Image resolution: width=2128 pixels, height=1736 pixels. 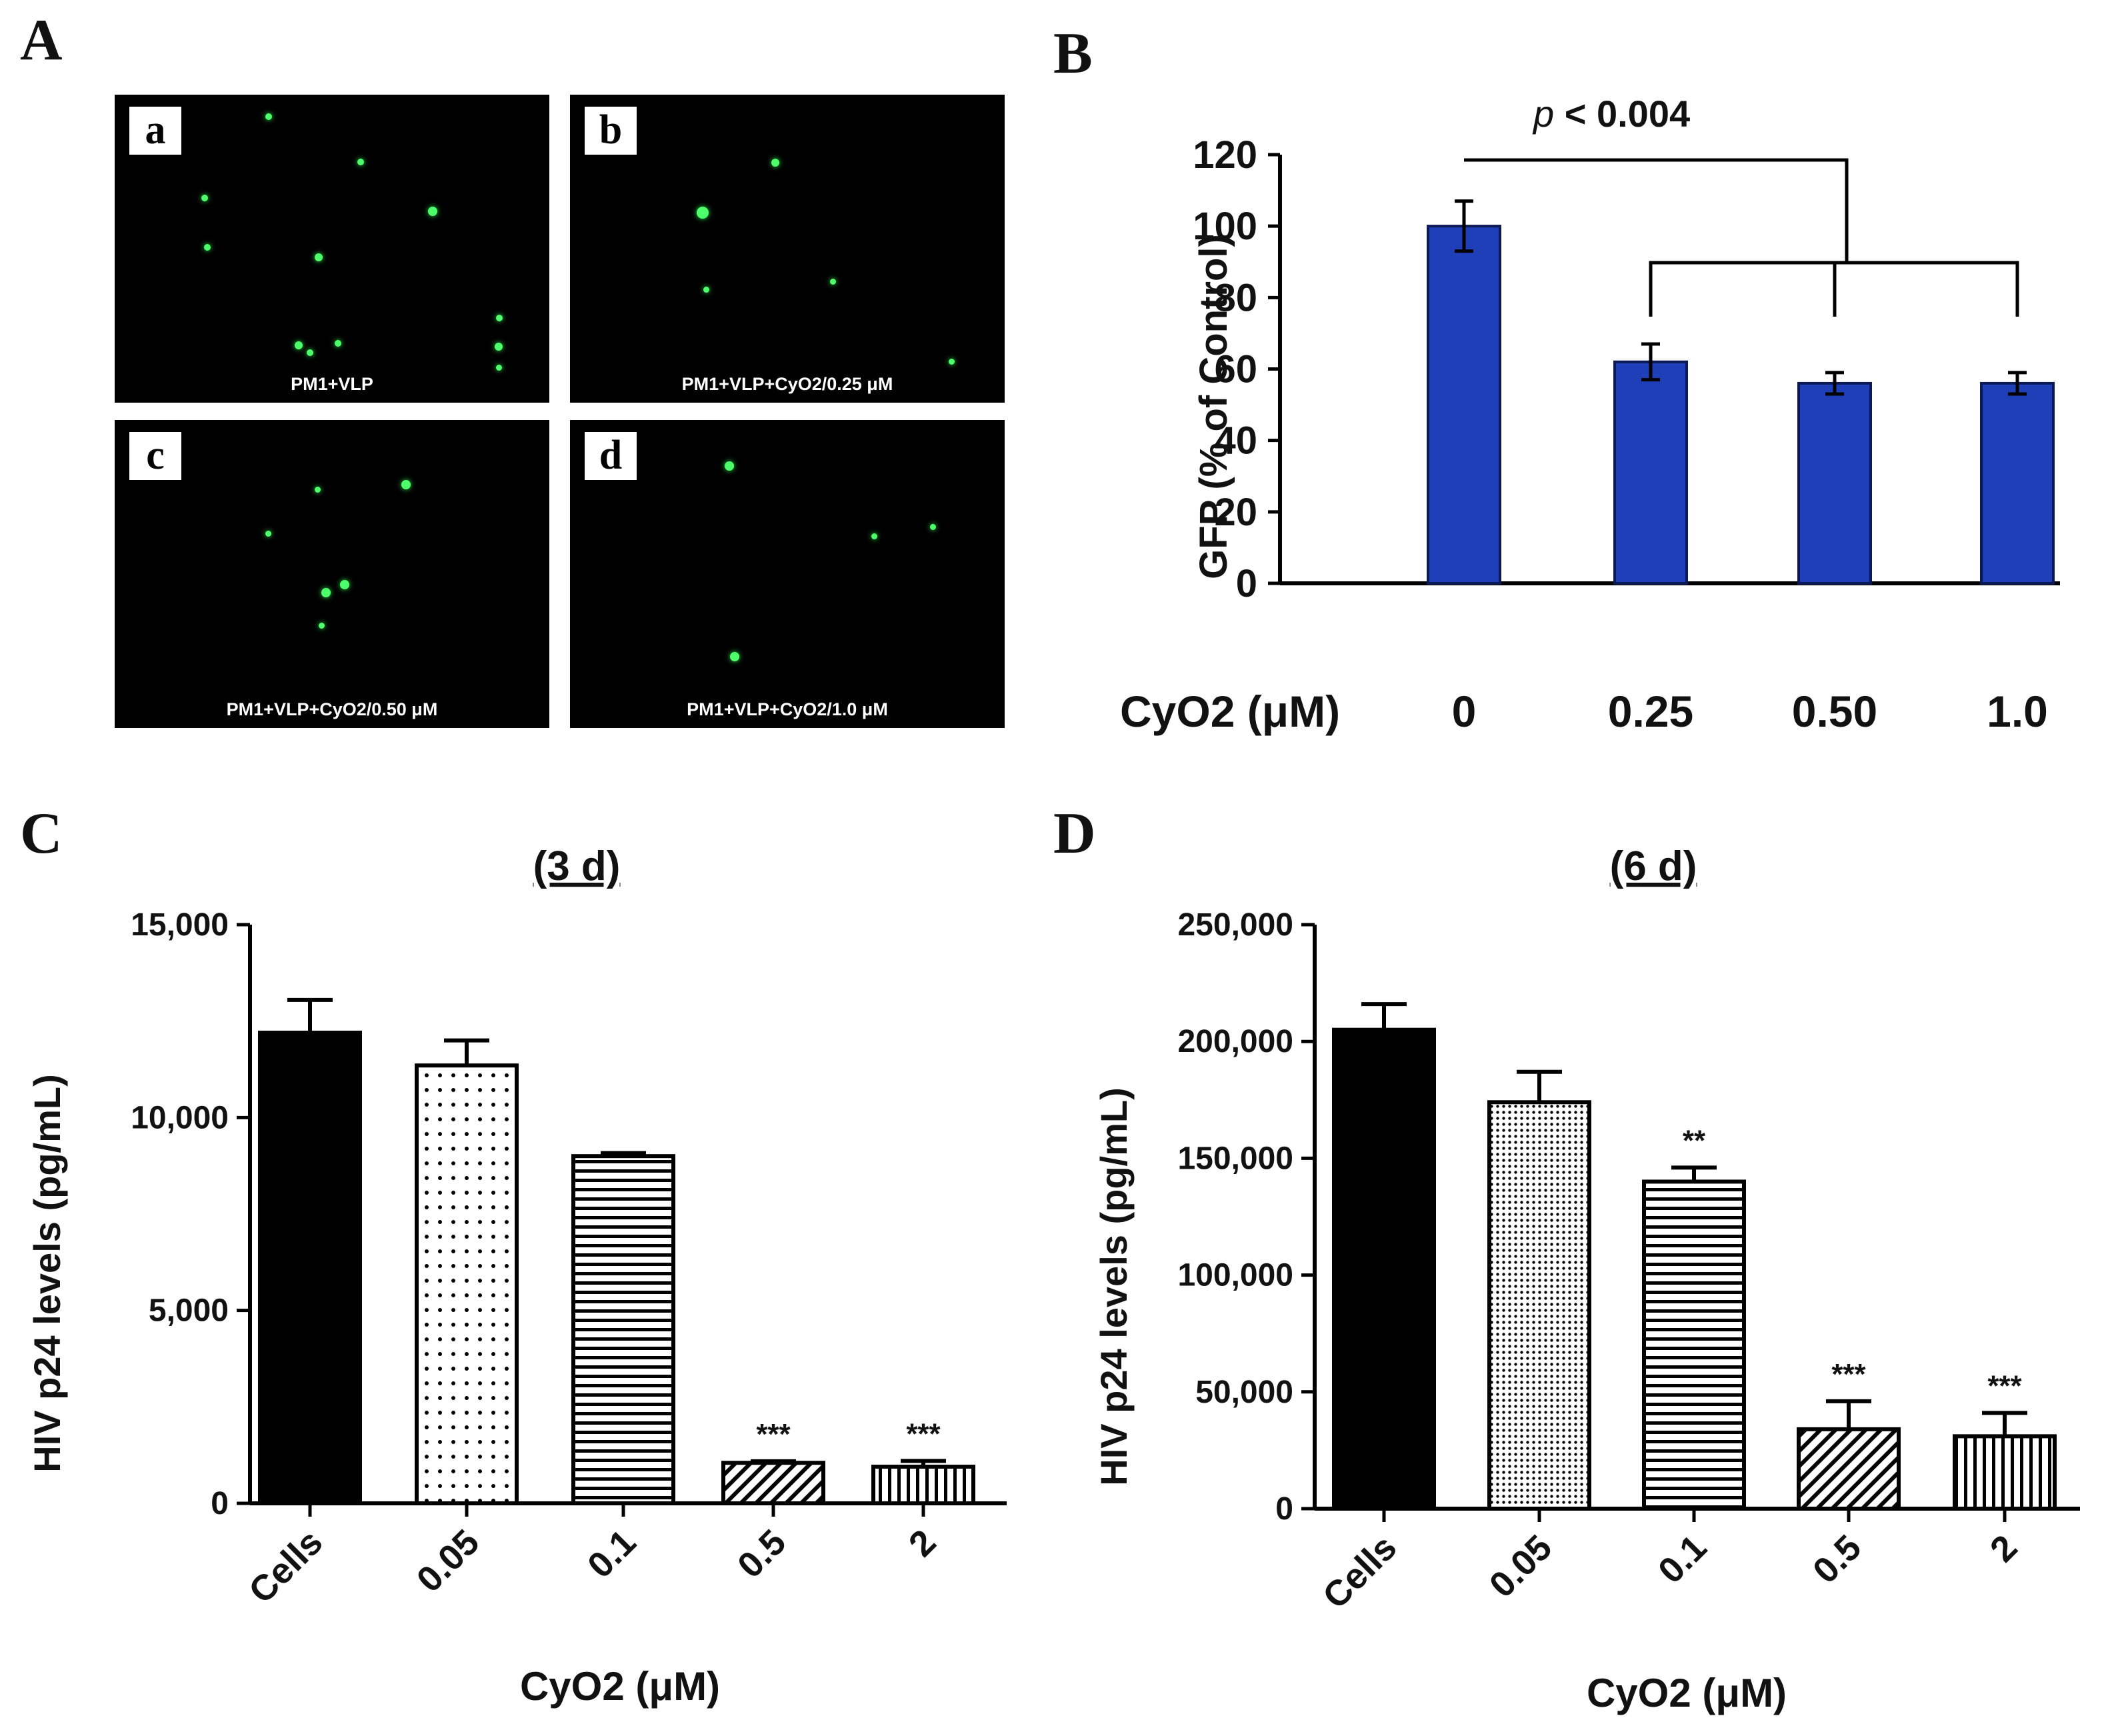 What do you see at coordinates (1235, 1275) in the screenshot?
I see `y-tick-label: 100,000` at bounding box center [1235, 1275].